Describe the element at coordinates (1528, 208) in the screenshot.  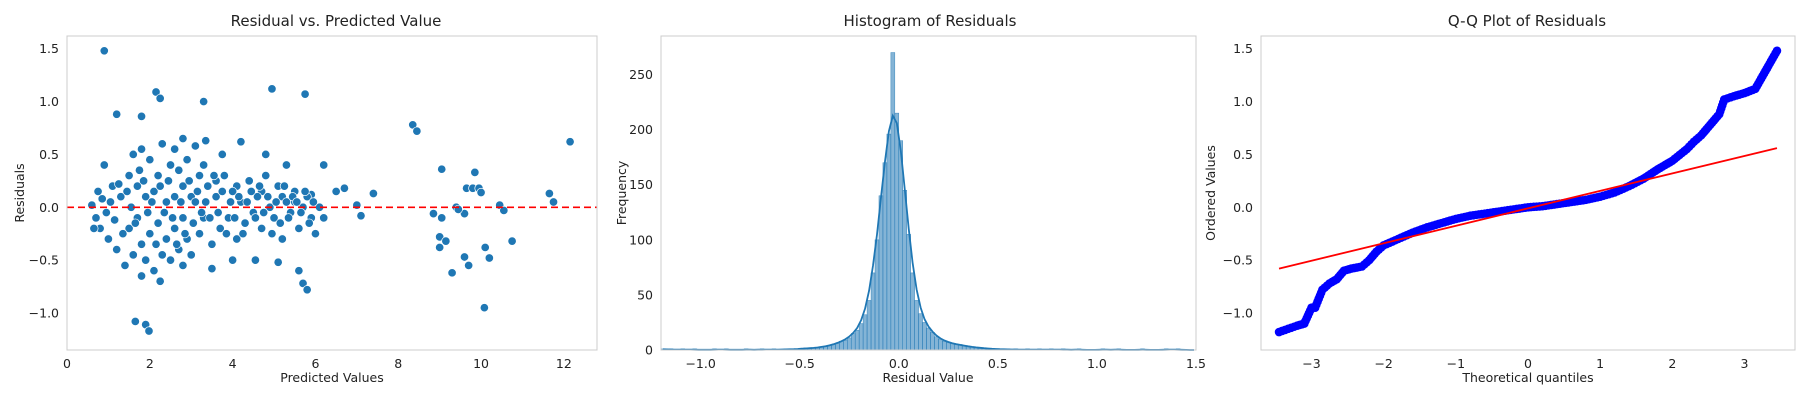
I see `qq-fit-line` at that location.